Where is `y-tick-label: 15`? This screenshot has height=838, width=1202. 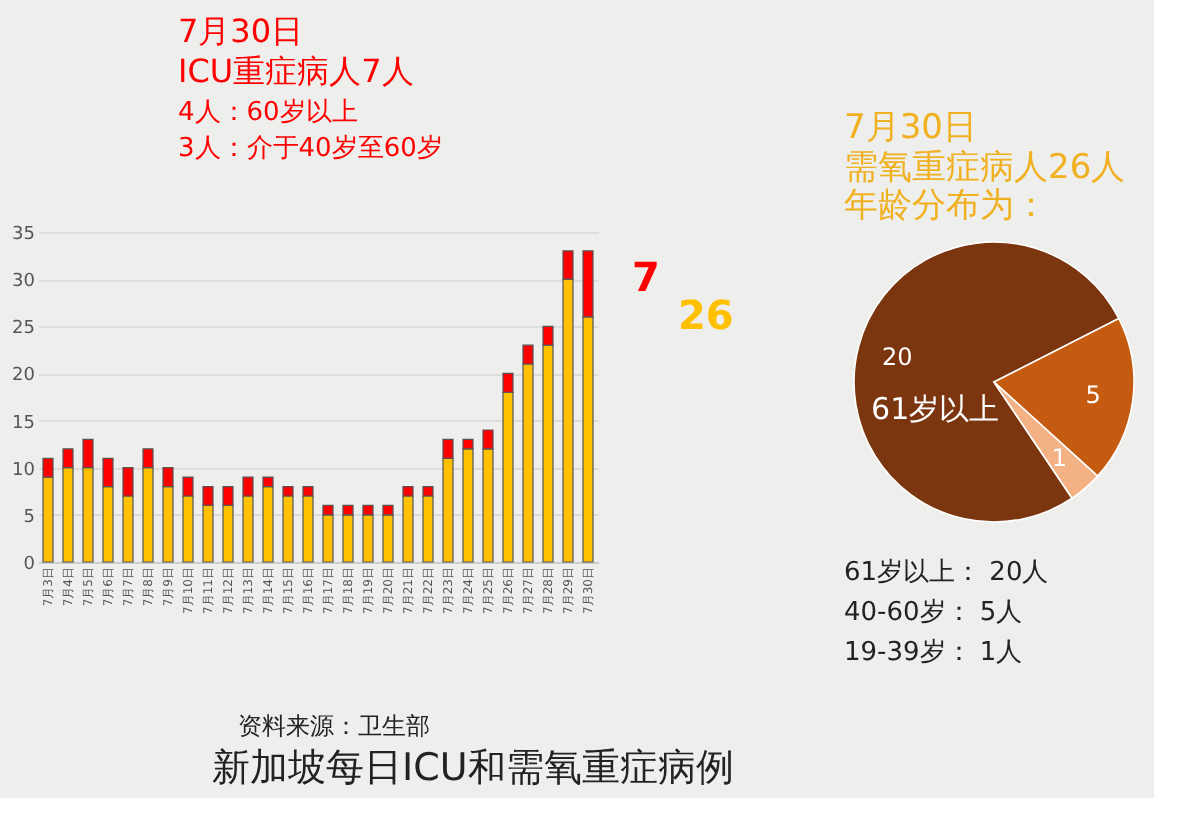
y-tick-label: 15 is located at coordinates (23, 423).